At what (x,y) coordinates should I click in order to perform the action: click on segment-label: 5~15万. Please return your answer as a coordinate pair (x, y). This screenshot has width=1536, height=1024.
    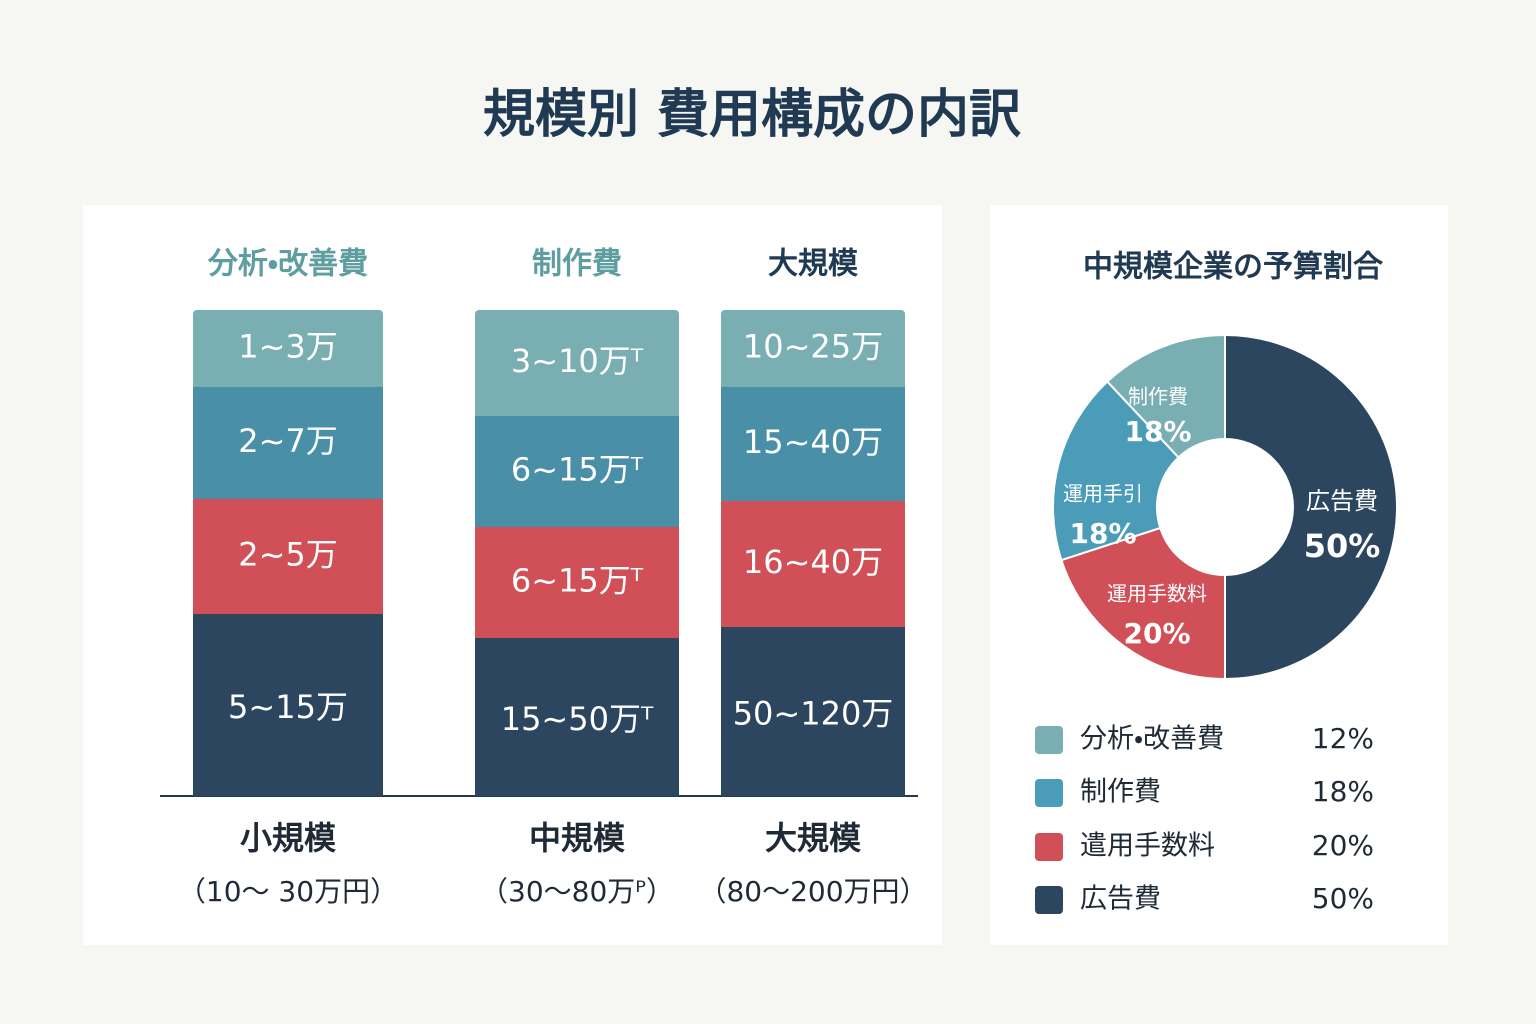
    Looking at the image, I should click on (288, 707).